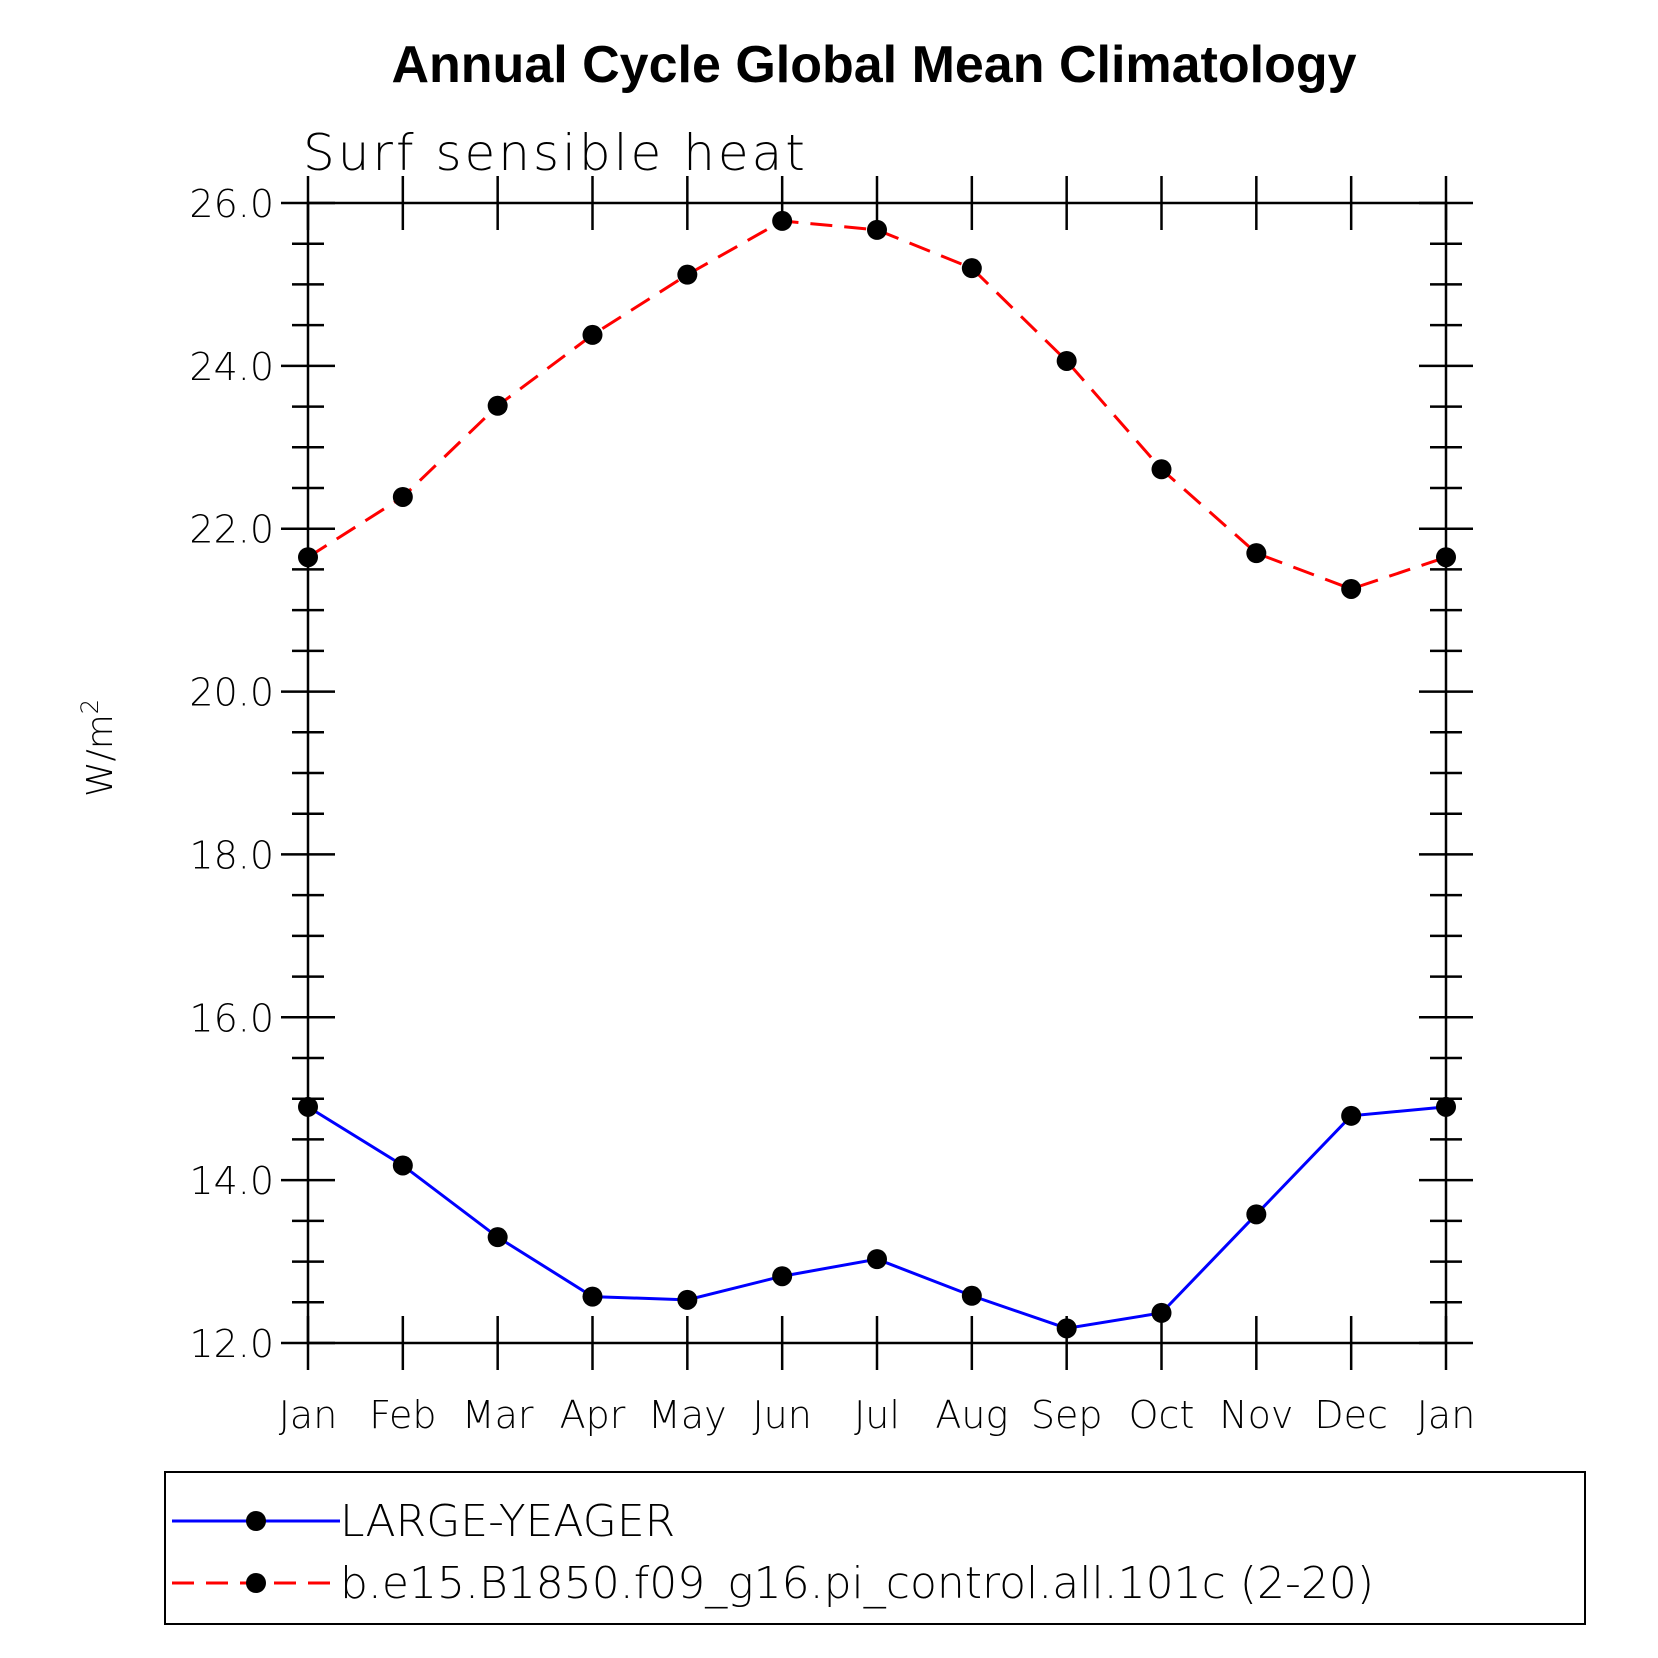 Image resolution: width=1658 pixels, height=1658 pixels. Describe the element at coordinates (877, 1415) in the screenshot. I see `x-tick-label: Jul` at that location.